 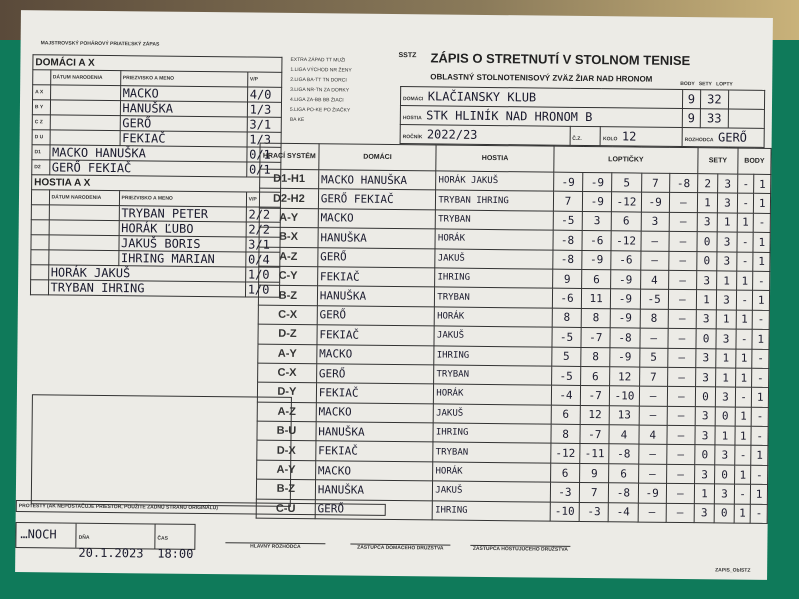 What do you see at coordinates (492, 453) in the screenshot?
I see `away-player: TRYBAN` at bounding box center [492, 453].